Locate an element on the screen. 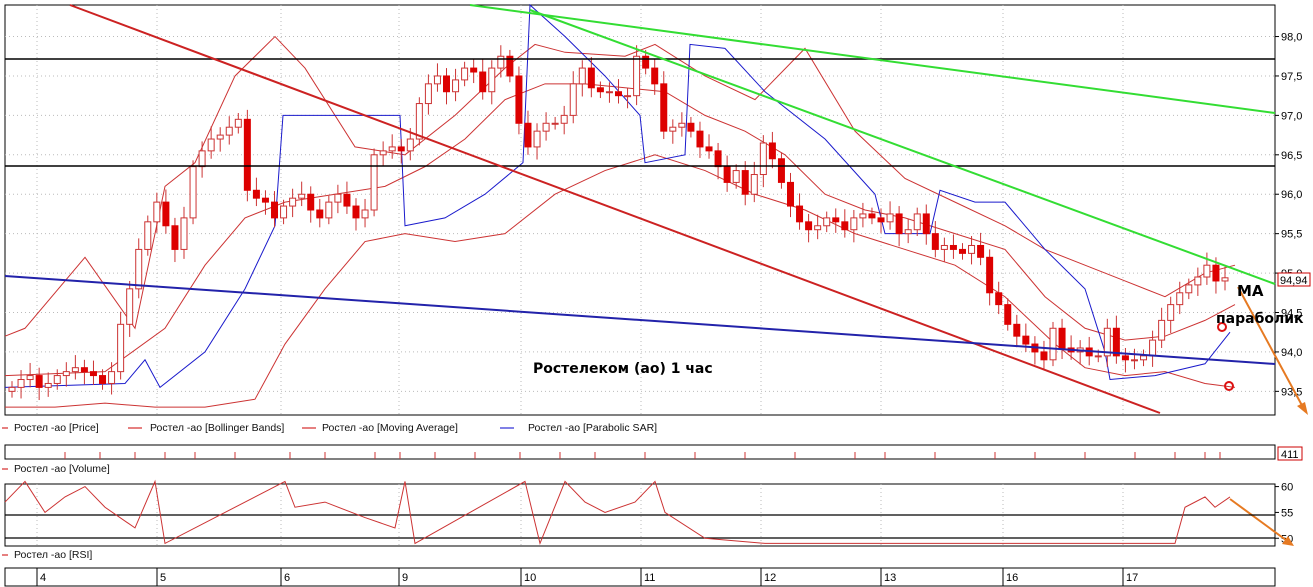 This screenshot has width=1313, height=587. last-price-label: 94,94 is located at coordinates (1294, 281).